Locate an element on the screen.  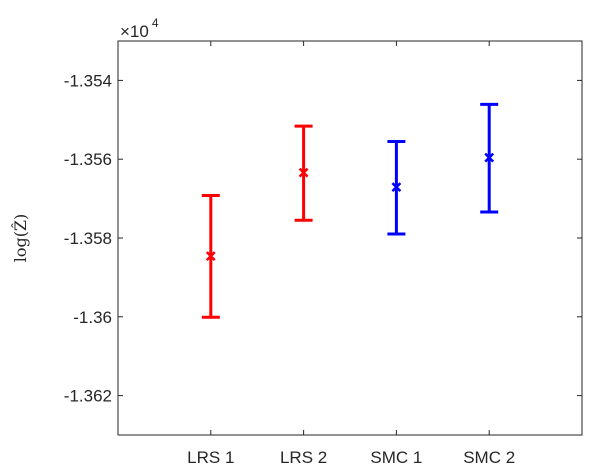
x-tick-label: LRS 1 is located at coordinates (210, 457).